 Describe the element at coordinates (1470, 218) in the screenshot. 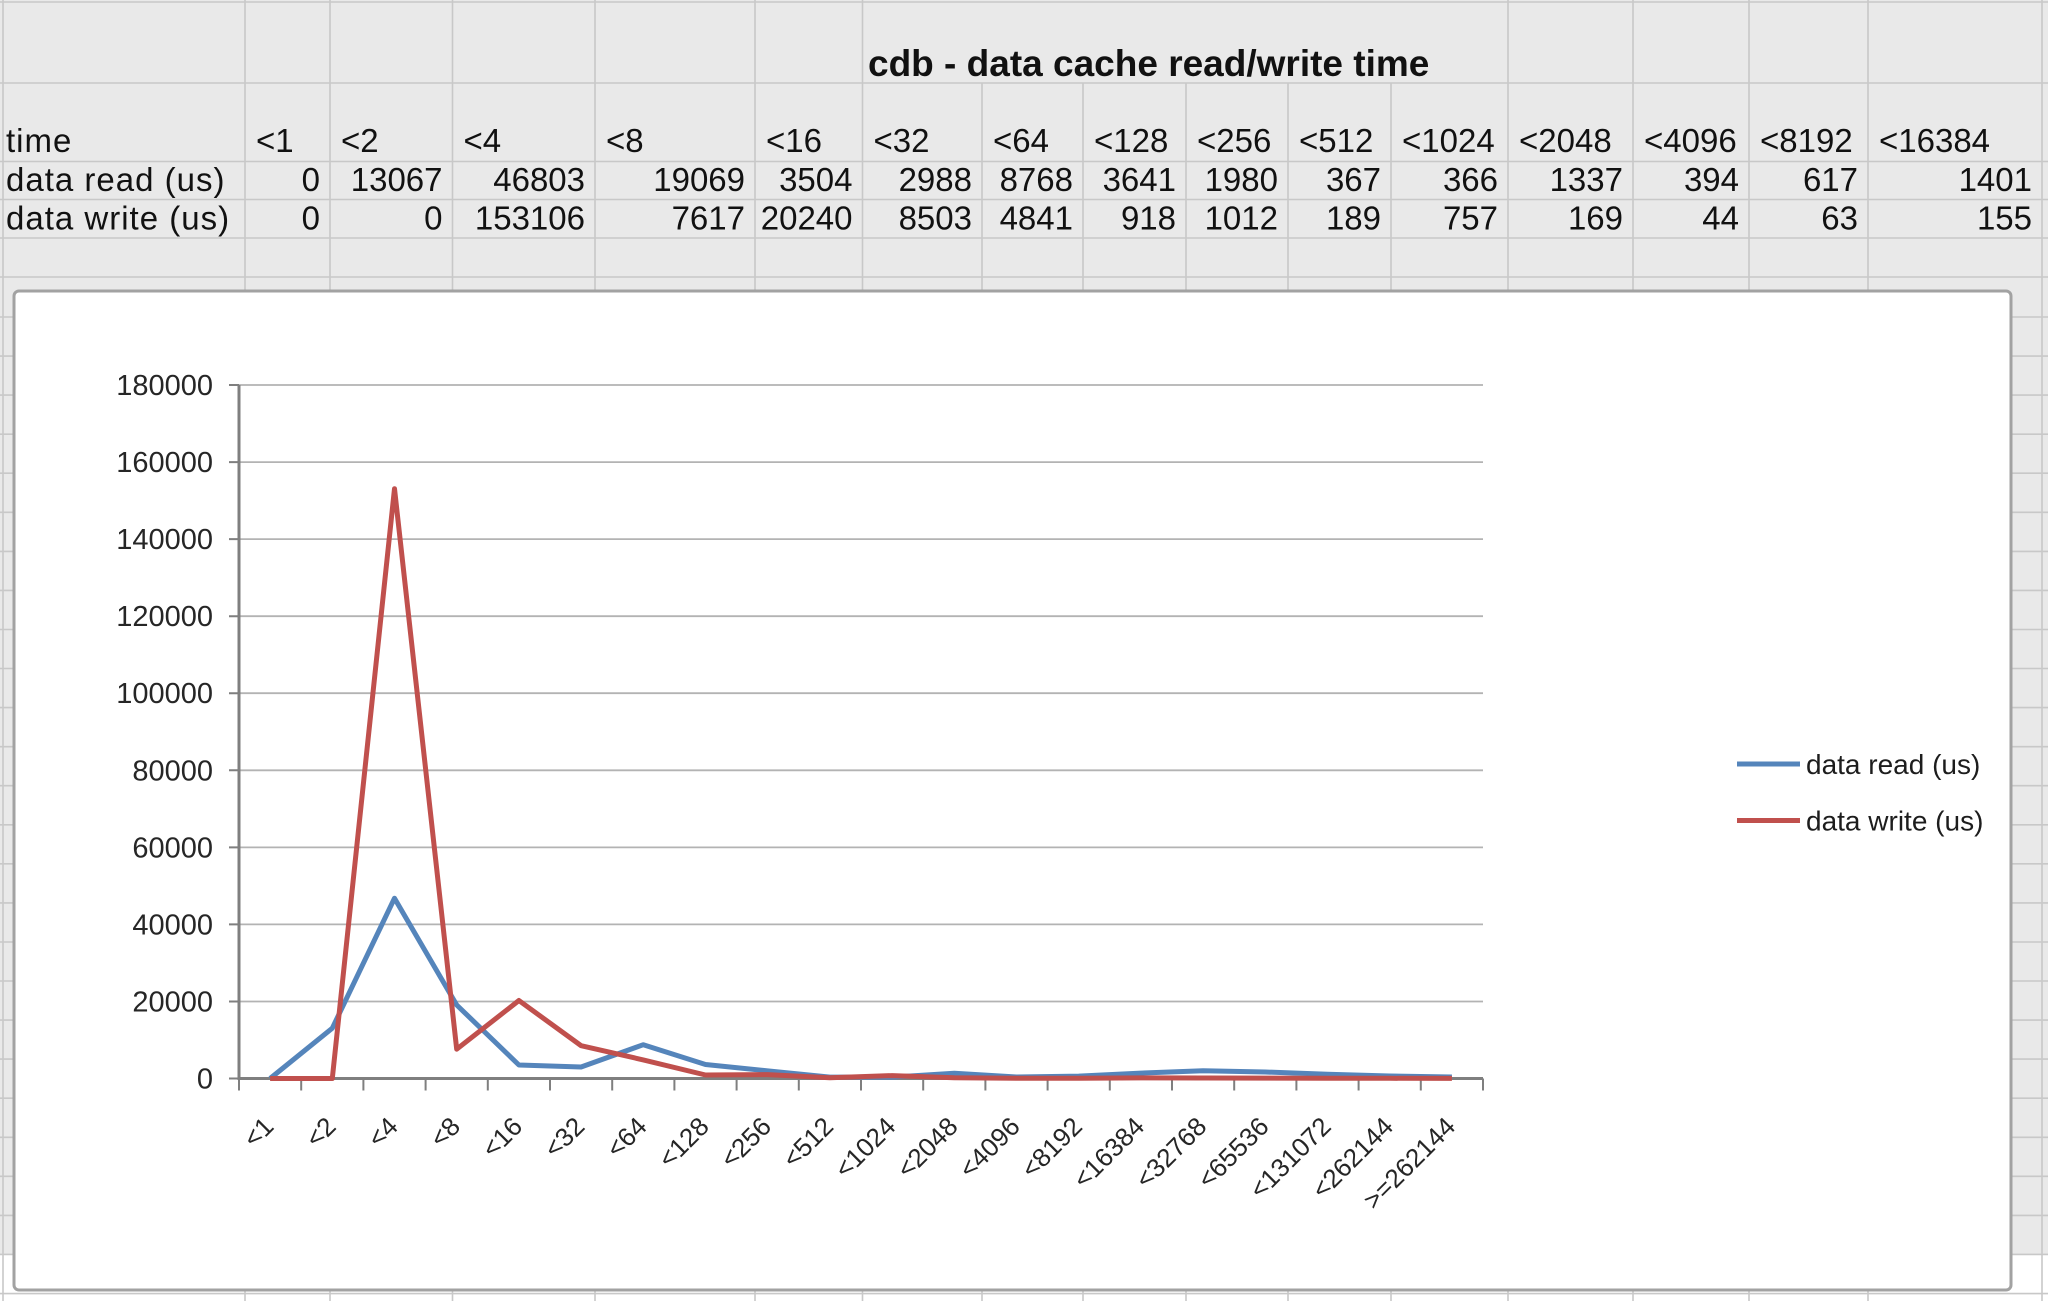

I see `svg-text: 757` at that location.